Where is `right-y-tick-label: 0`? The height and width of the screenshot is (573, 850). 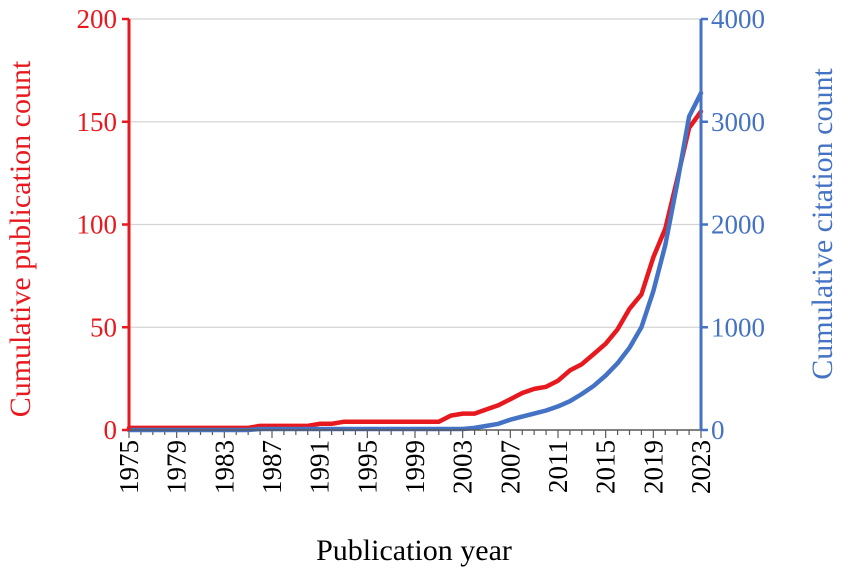 right-y-tick-label: 0 is located at coordinates (718, 430).